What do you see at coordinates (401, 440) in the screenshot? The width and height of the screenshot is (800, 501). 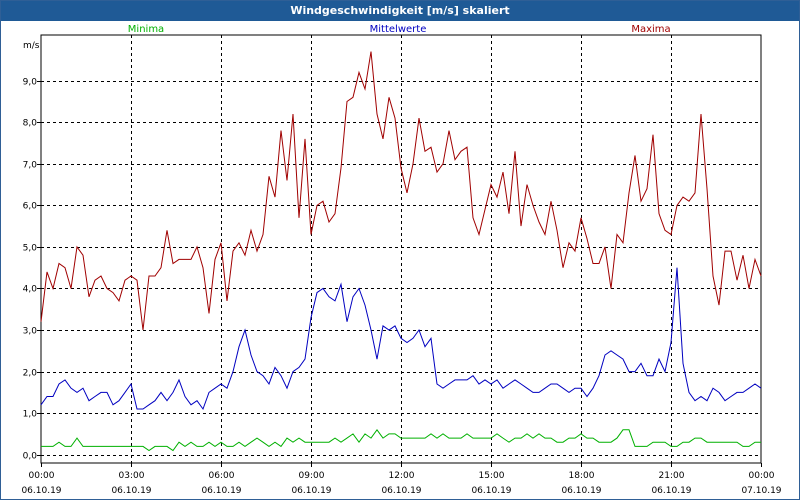 I see `series-line-minima` at bounding box center [401, 440].